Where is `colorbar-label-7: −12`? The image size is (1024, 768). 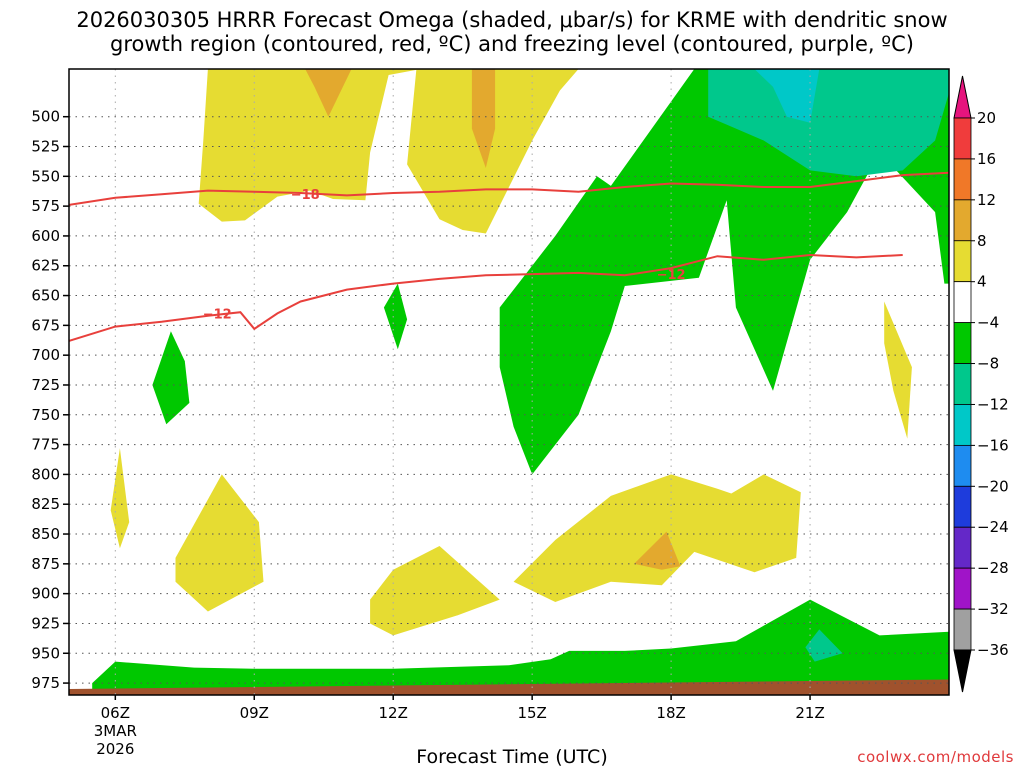 colorbar-label-7: −12 is located at coordinates (993, 404).